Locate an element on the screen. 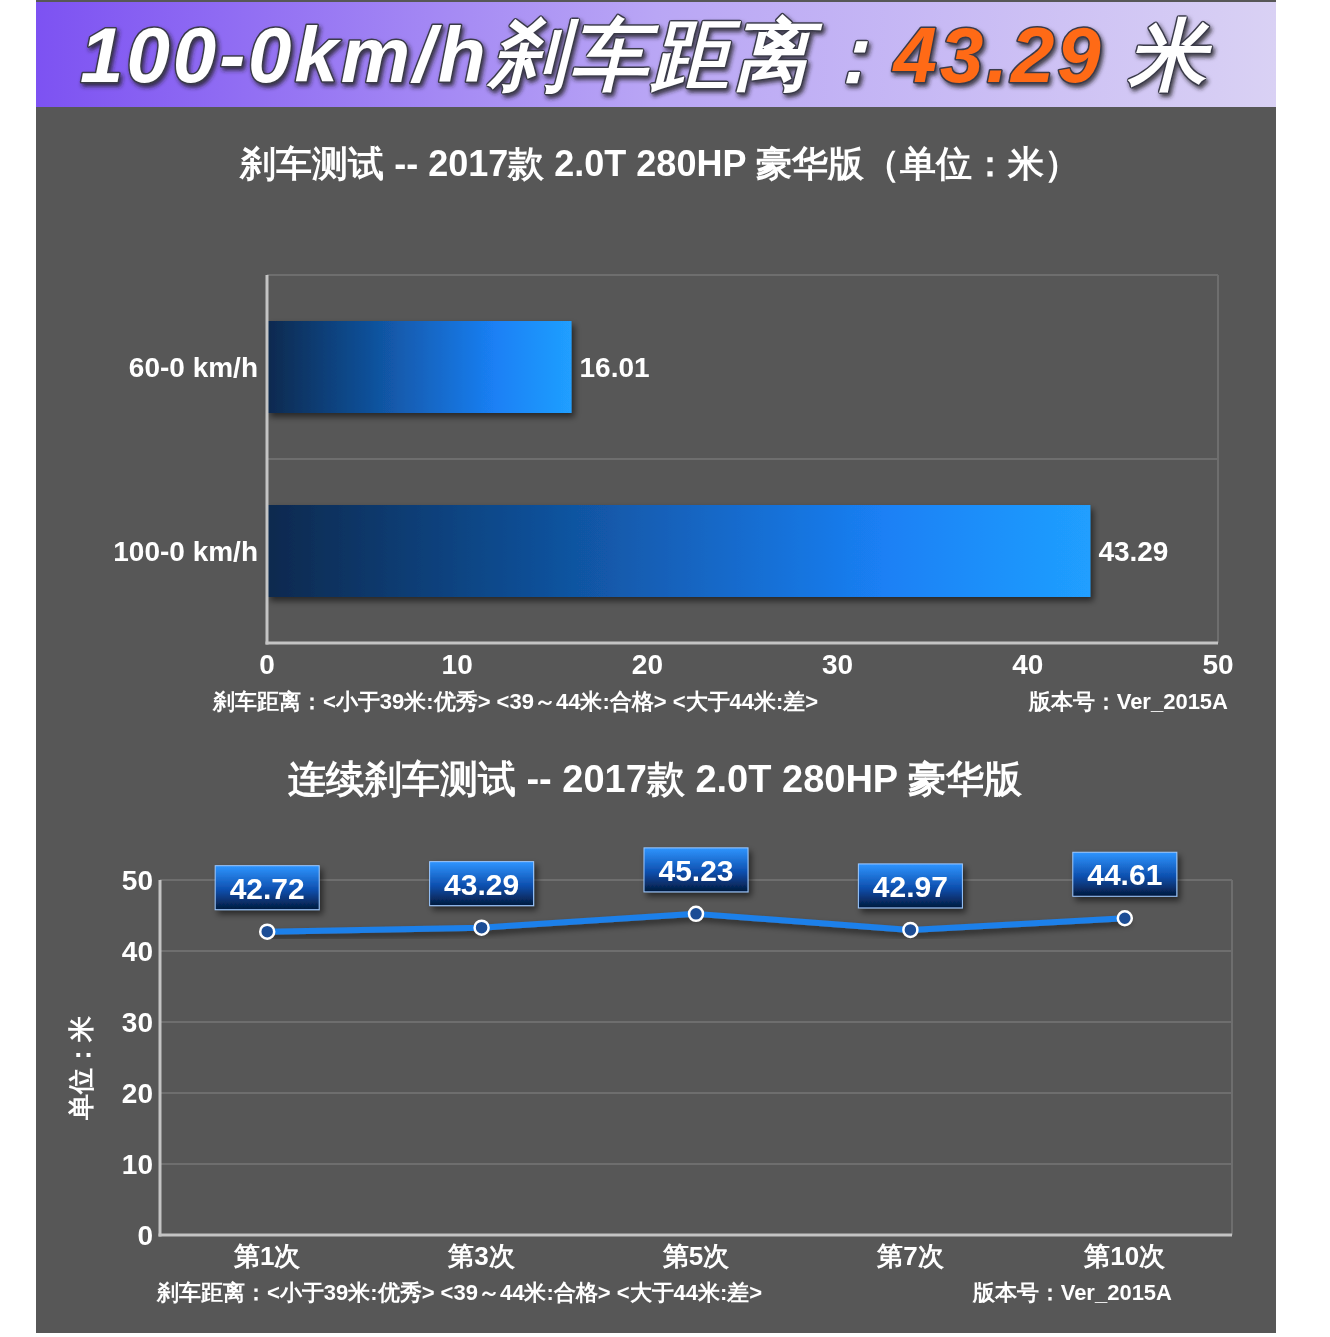  y-tick-label: 60-0 km/h is located at coordinates (193, 367).